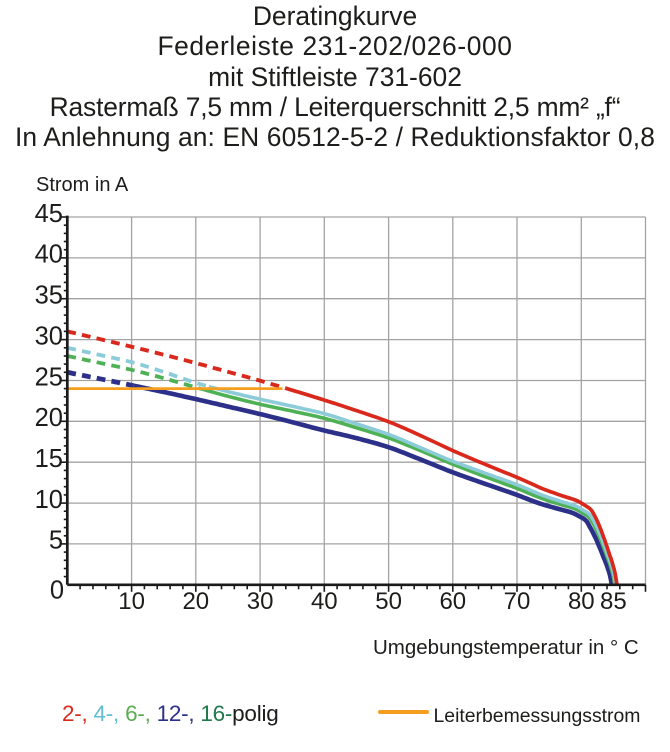 The height and width of the screenshot is (752, 670). What do you see at coordinates (57, 591) in the screenshot?
I see `svg-text: 0` at bounding box center [57, 591].